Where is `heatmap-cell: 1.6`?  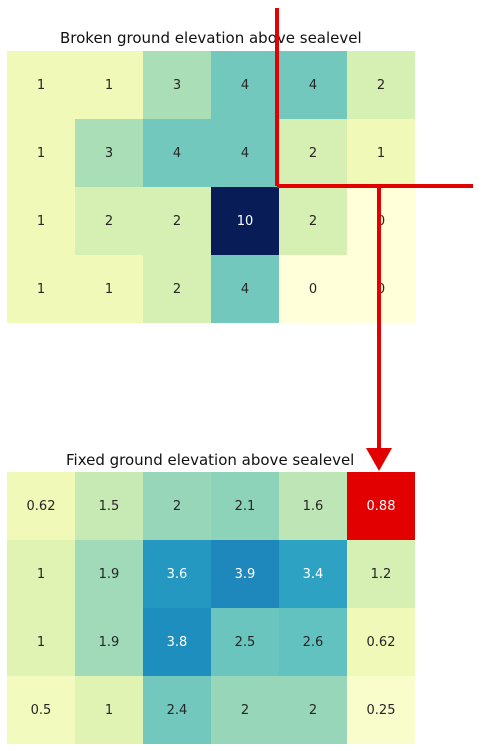 heatmap-cell: 1.6 is located at coordinates (313, 506).